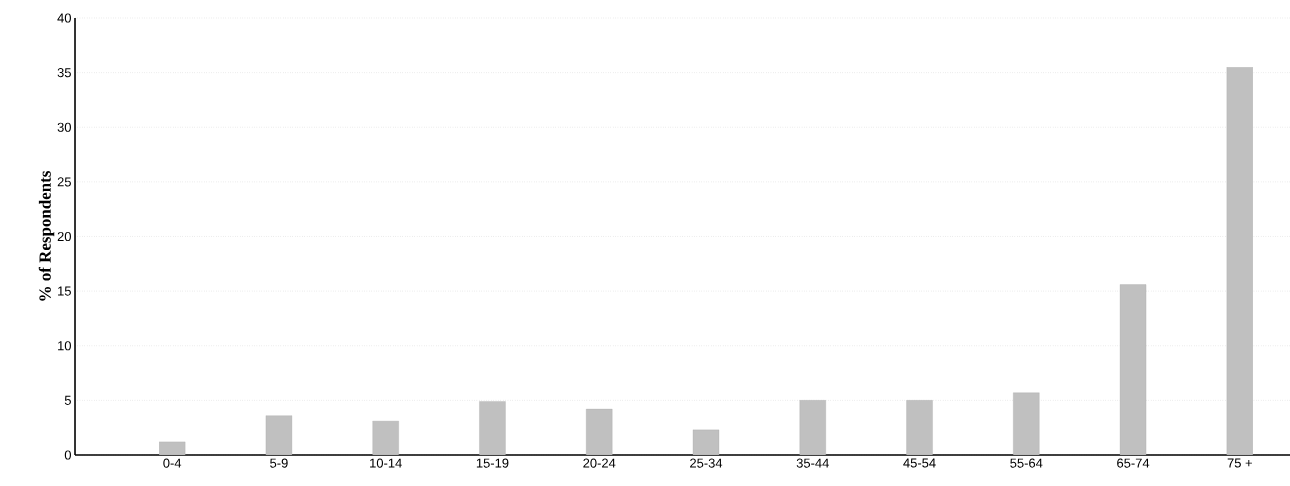 Image resolution: width=1290 pixels, height=486 pixels. I want to click on x-tick-label: 0-4, so click(172, 463).